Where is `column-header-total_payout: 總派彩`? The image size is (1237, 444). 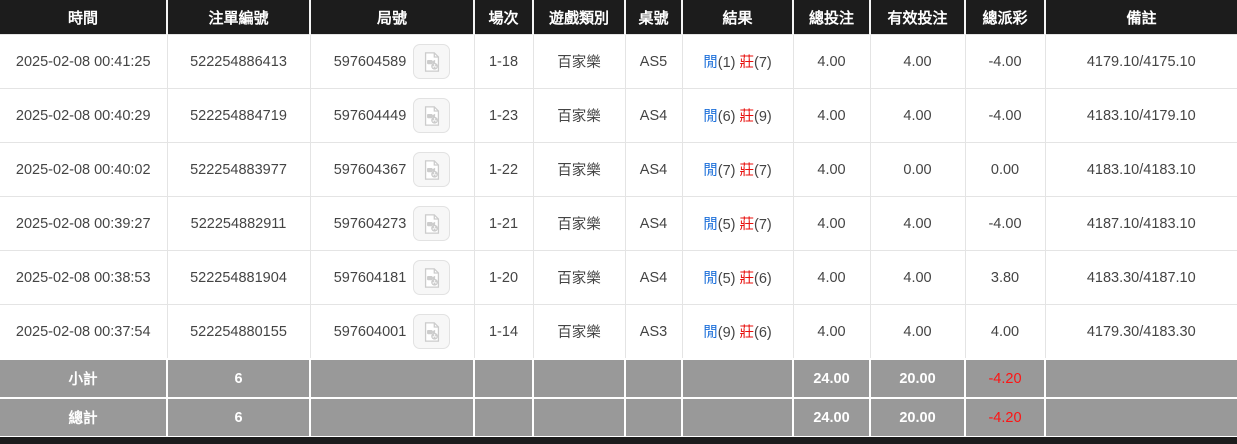
column-header-total_payout: 總派彩 is located at coordinates (1004, 17).